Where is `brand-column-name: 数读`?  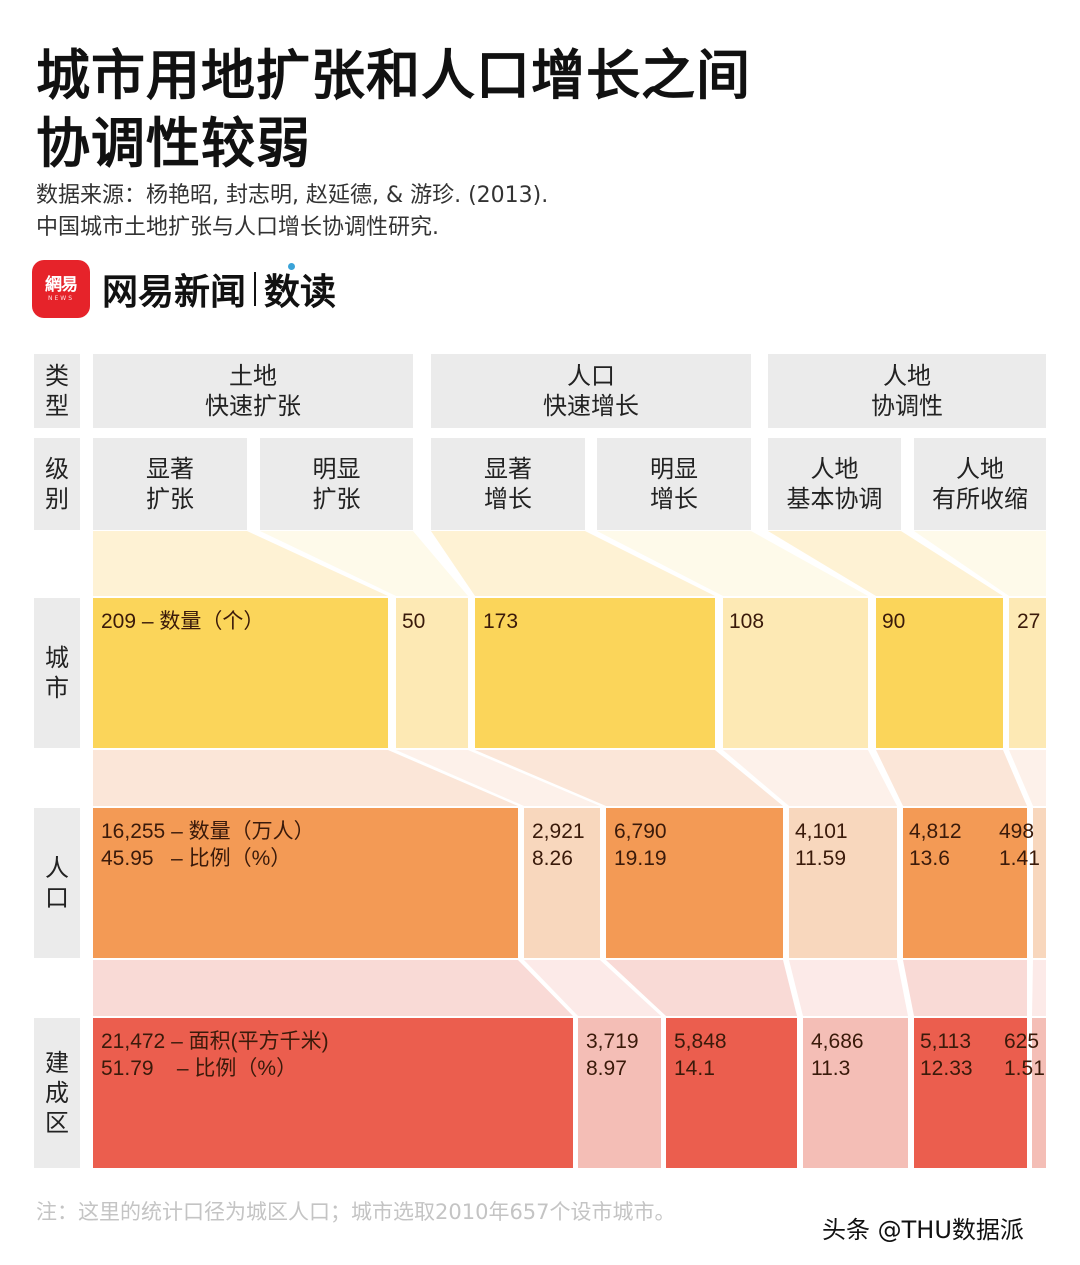
brand-column-name: 数读 is located at coordinates (300, 289).